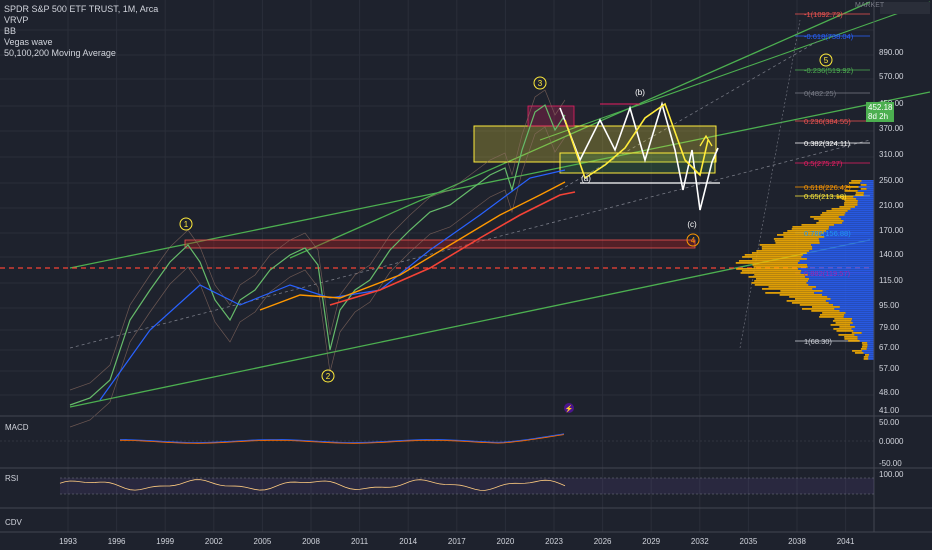 The width and height of the screenshot is (932, 550). Describe the element at coordinates (640, 92) in the screenshot. I see `wave-label-b: (b)` at that location.